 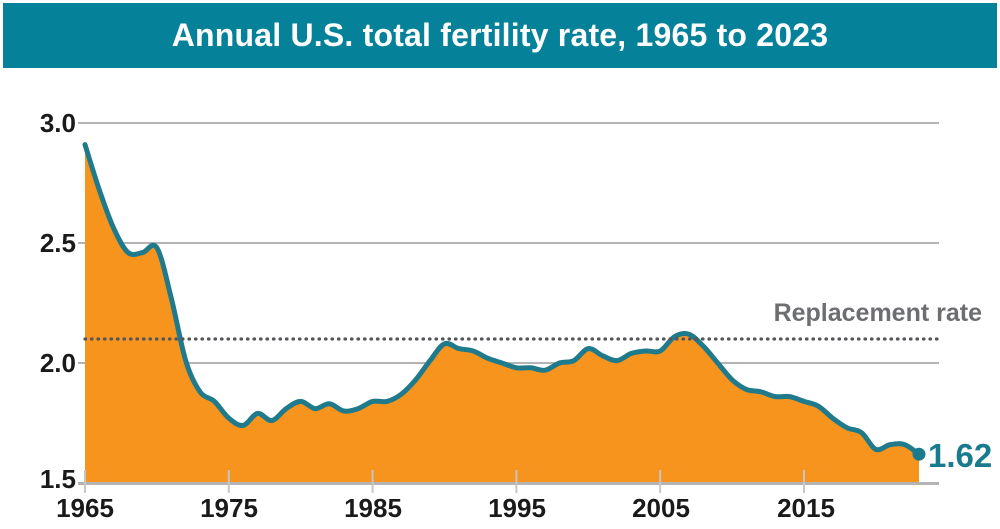 What do you see at coordinates (806, 508) in the screenshot?
I see `x-tick-label-2015: 2015` at bounding box center [806, 508].